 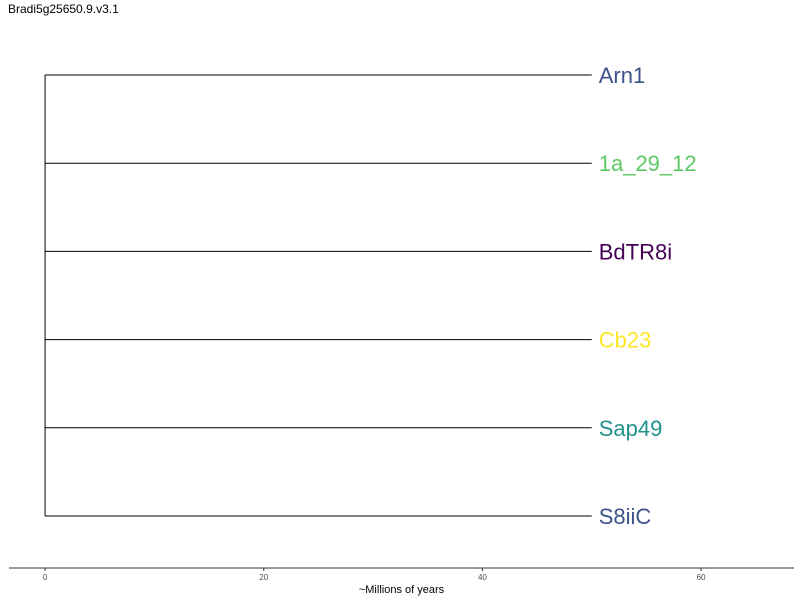 I want to click on axis-ticks: 0 20 40 60, so click(x=374, y=575).